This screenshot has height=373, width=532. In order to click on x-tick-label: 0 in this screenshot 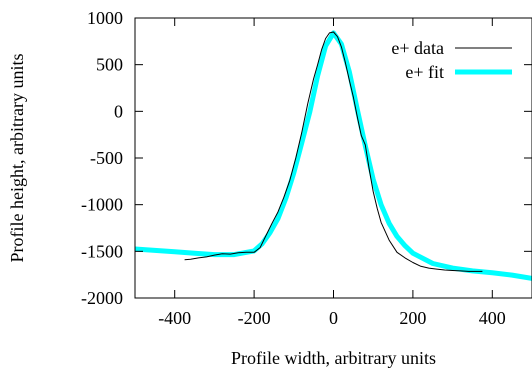, I will do `click(333, 318)`.